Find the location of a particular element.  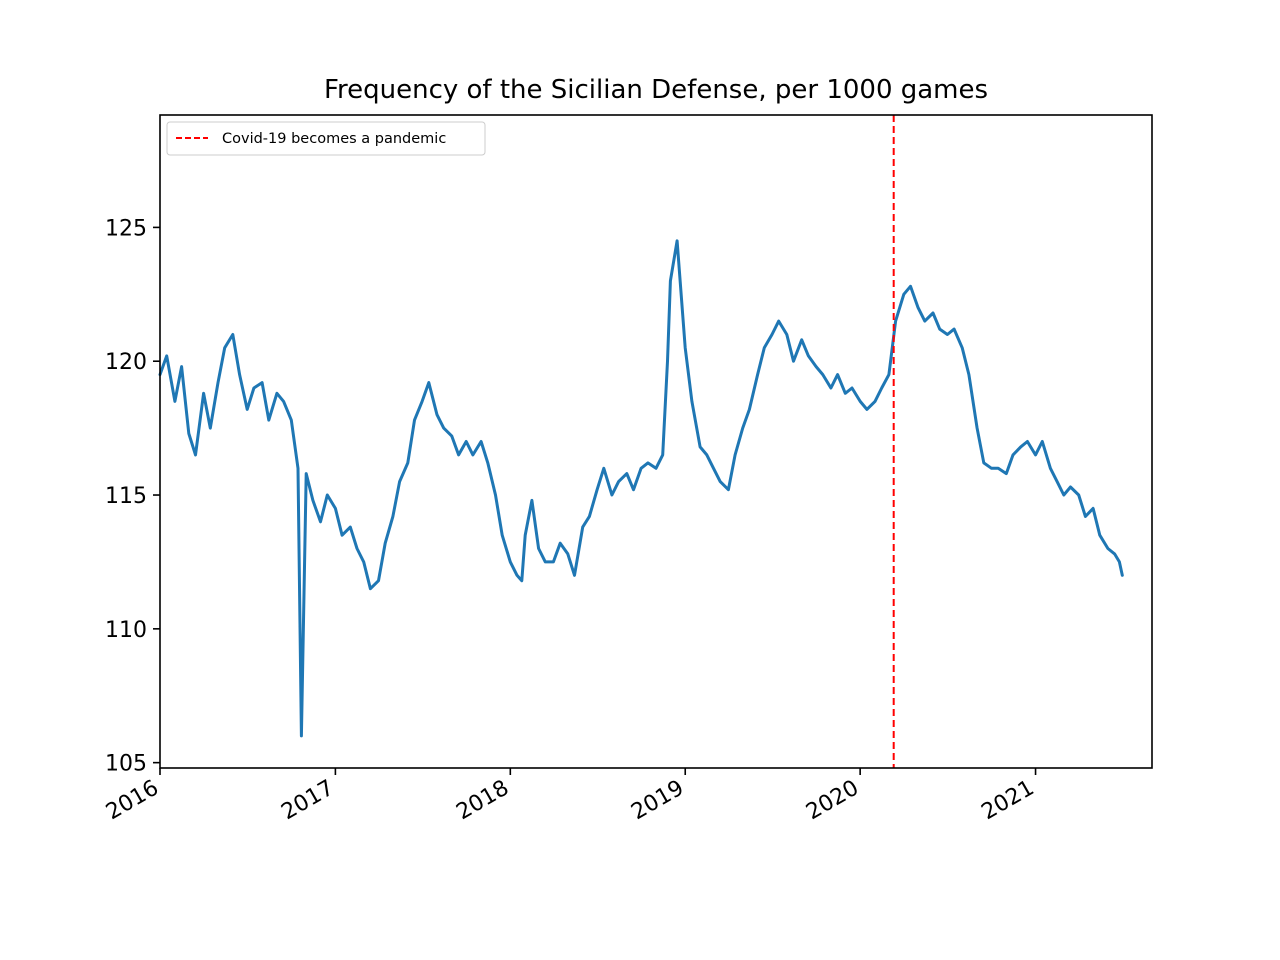

y-tick-label: 110 is located at coordinates (126, 630).